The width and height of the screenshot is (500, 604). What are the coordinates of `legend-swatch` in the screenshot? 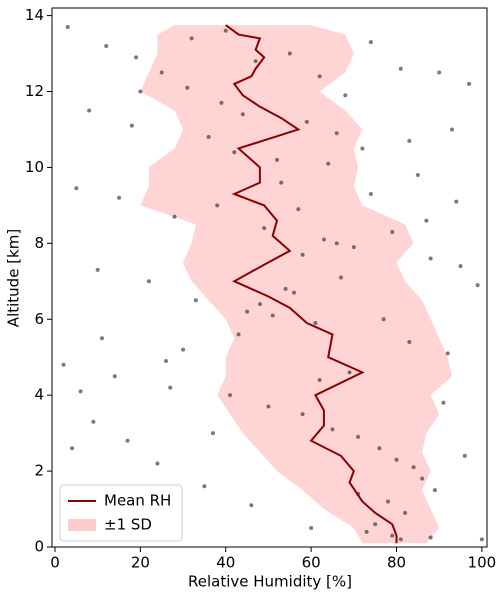 It's located at (82, 525).